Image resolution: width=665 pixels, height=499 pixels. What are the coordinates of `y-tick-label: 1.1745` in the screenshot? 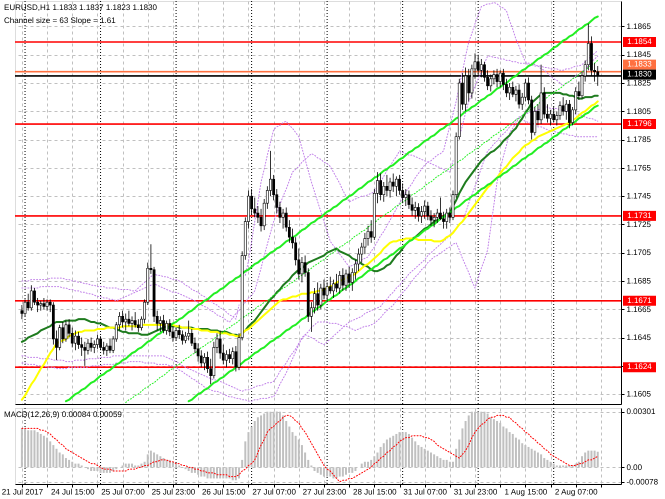 It's located at (639, 196).